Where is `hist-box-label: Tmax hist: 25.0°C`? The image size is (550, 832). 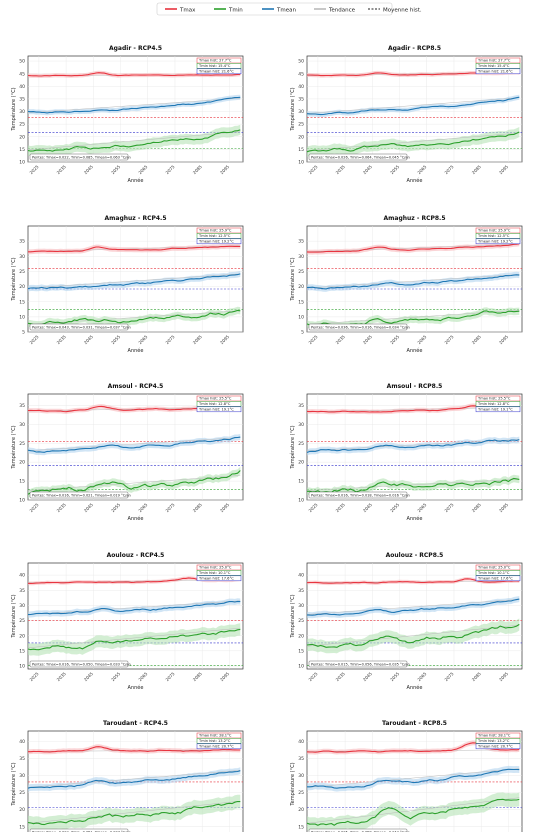 hist-box-label: Tmax hist: 25.0°C is located at coordinates (215, 568).